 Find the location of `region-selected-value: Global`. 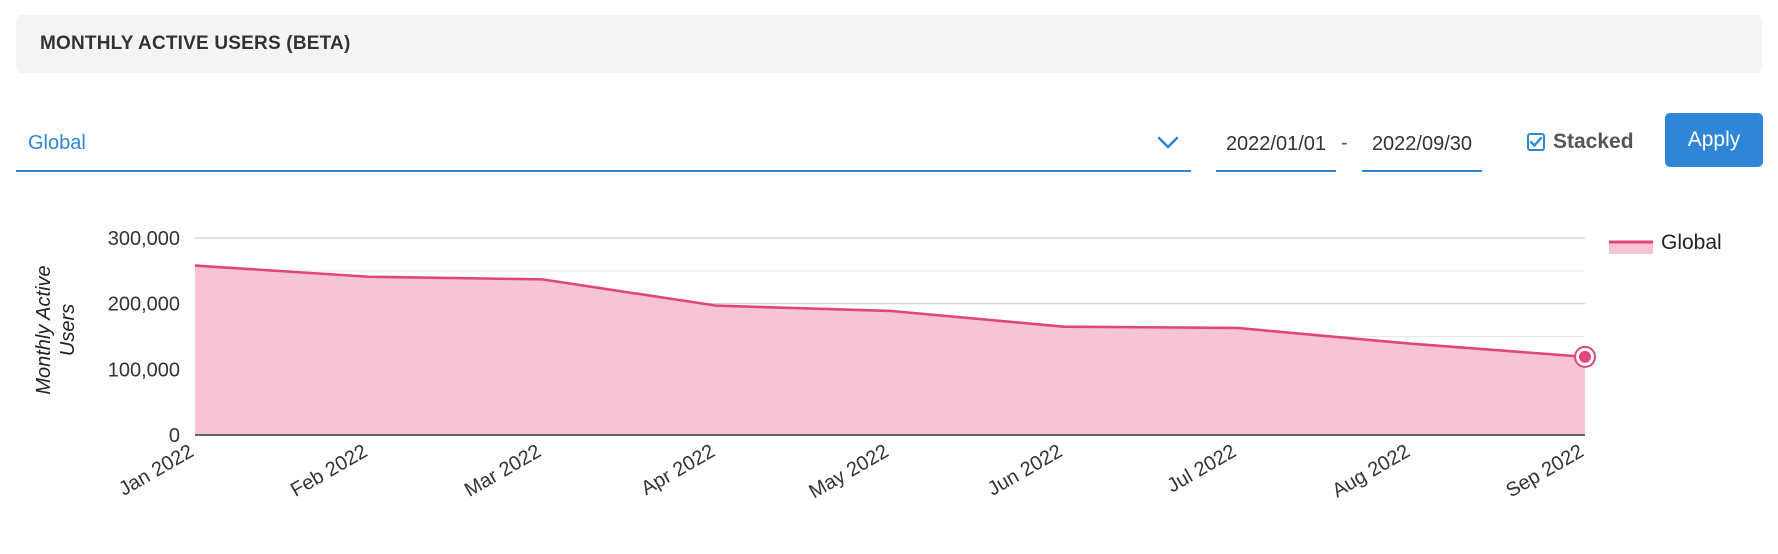

region-selected-value: Global is located at coordinates (57, 143).